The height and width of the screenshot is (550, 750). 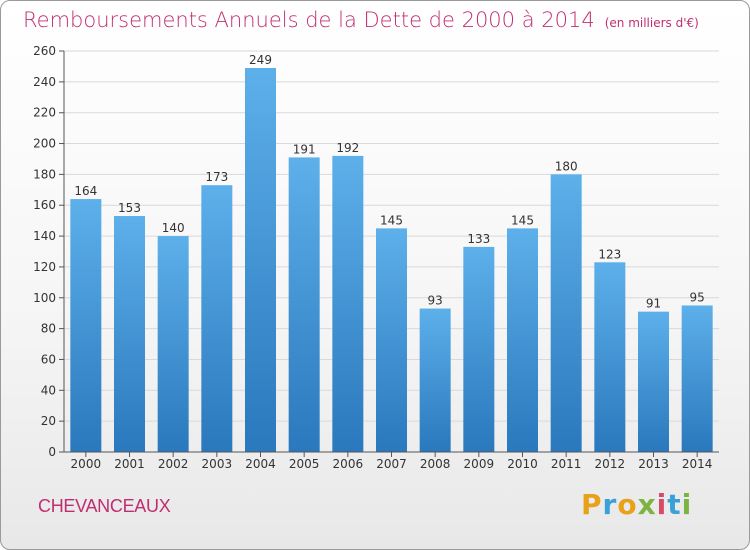 I want to click on data-label: 153, so click(x=129, y=208).